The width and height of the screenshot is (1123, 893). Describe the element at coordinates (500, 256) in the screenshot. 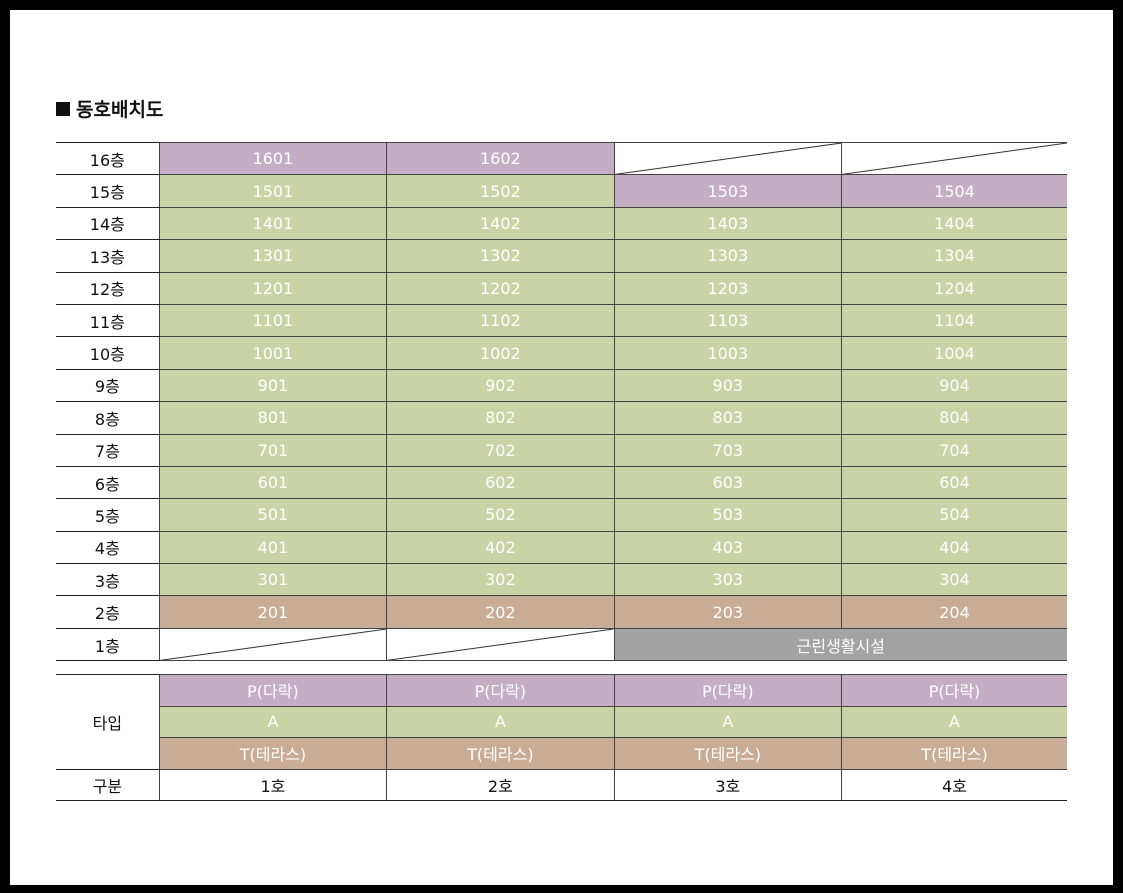

I see `unit-cell: 1302` at that location.